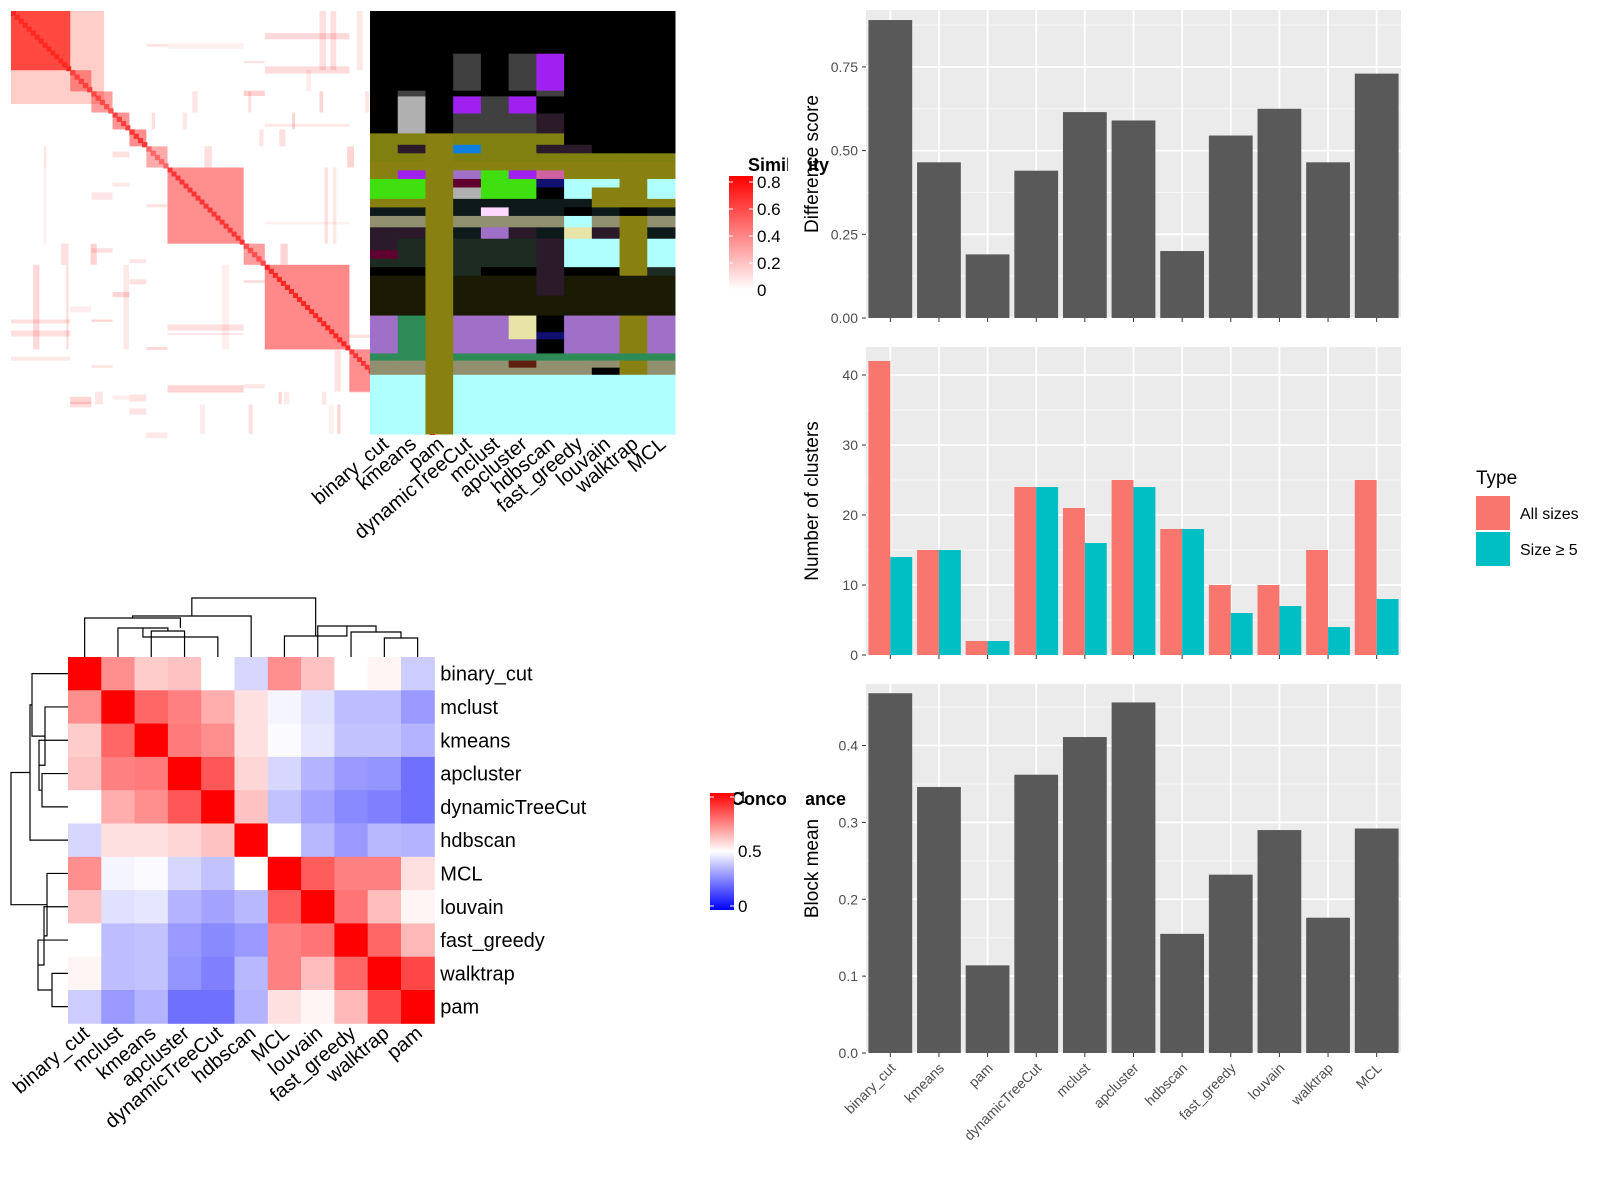 The image size is (1600, 1200). What do you see at coordinates (1095, 599) in the screenshot?
I see `bar-size-5-mclust` at bounding box center [1095, 599].